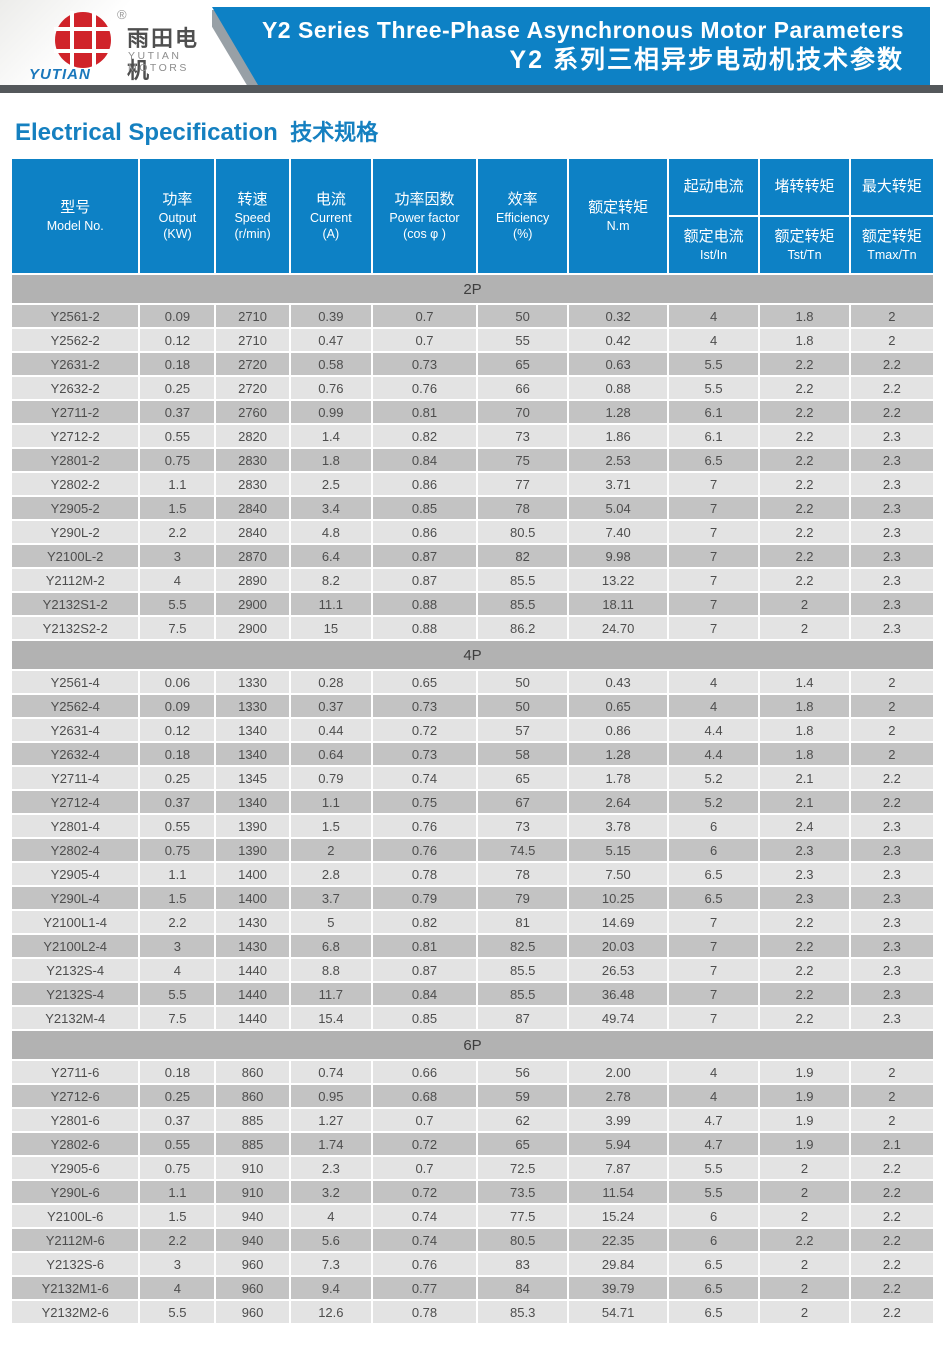 The height and width of the screenshot is (1357, 943). I want to click on col-header-starting-current-ratio: 额定电流 Ist/In, so click(713, 245).